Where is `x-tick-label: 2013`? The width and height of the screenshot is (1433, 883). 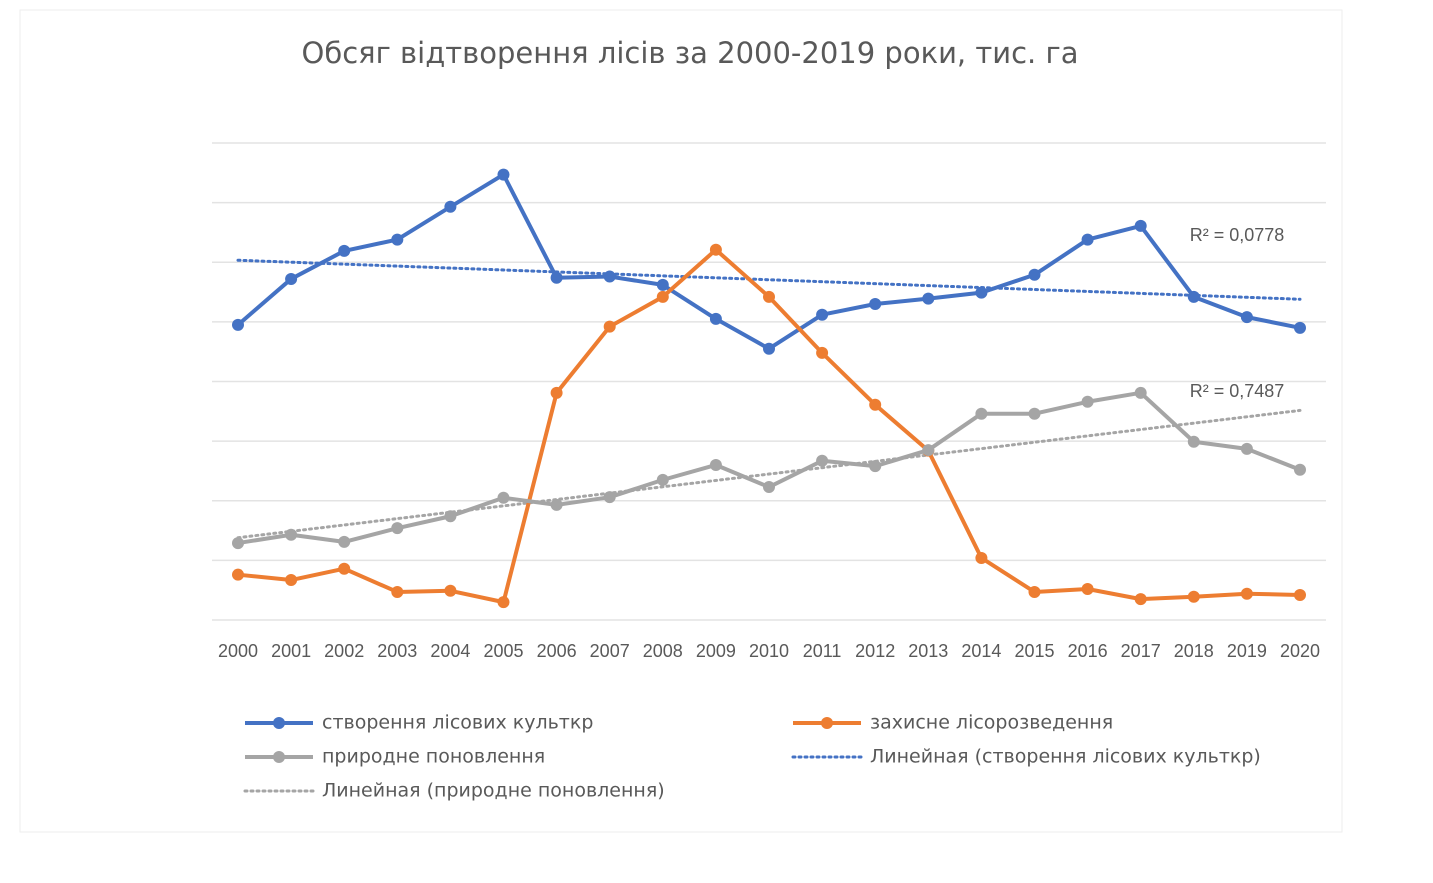 x-tick-label: 2013 is located at coordinates (928, 651).